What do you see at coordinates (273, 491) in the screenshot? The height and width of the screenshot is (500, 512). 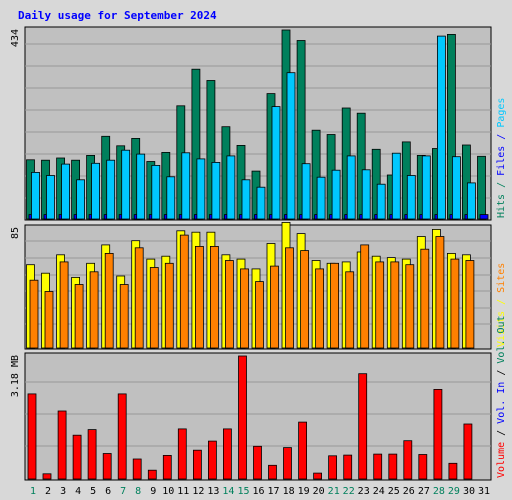 I see `x-tick-label: 17` at bounding box center [273, 491].